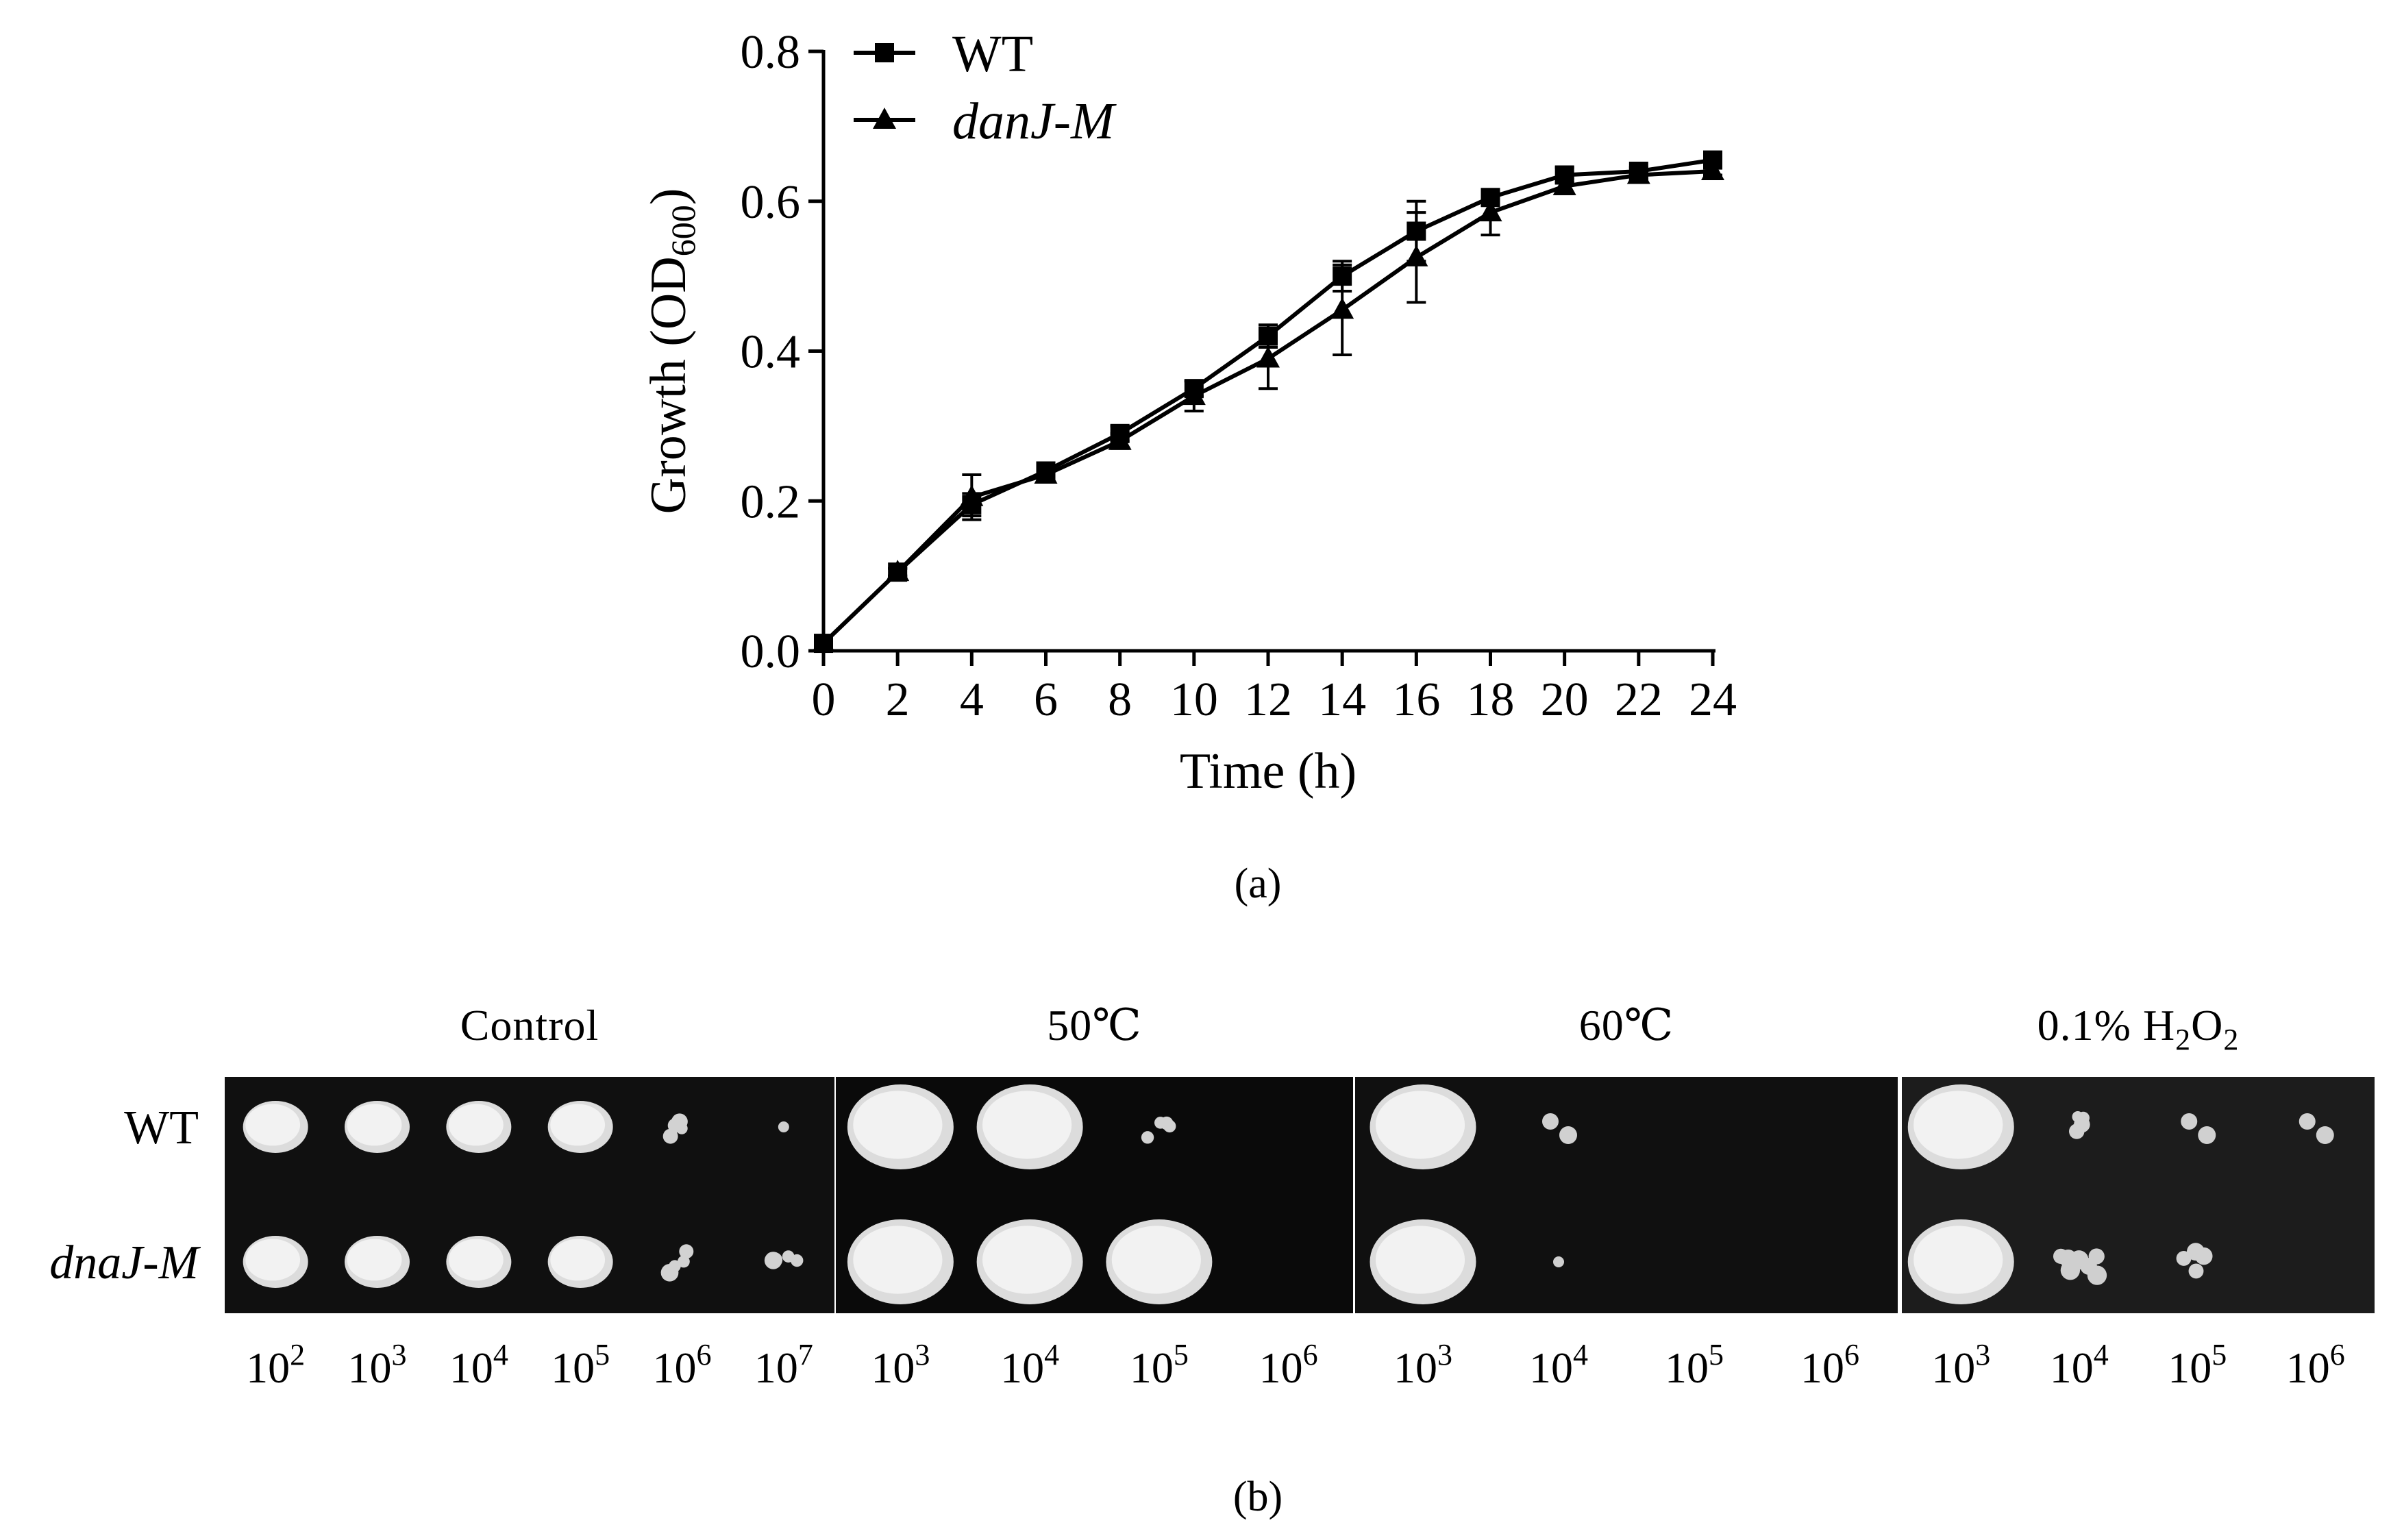  Describe the element at coordinates (1713, 699) in the screenshot. I see `x-tick-label: 24` at that location.